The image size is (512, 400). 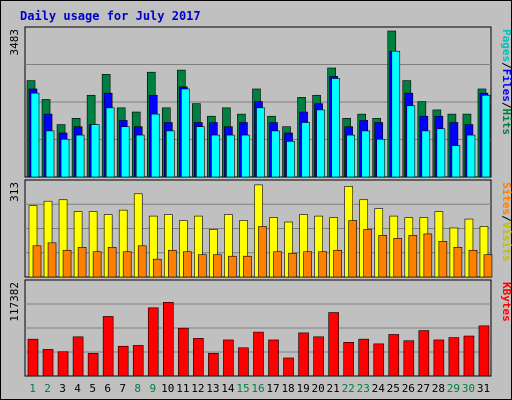 What do you see at coordinates (287, 388) in the screenshot?
I see `day-label-18: 18` at bounding box center [287, 388].